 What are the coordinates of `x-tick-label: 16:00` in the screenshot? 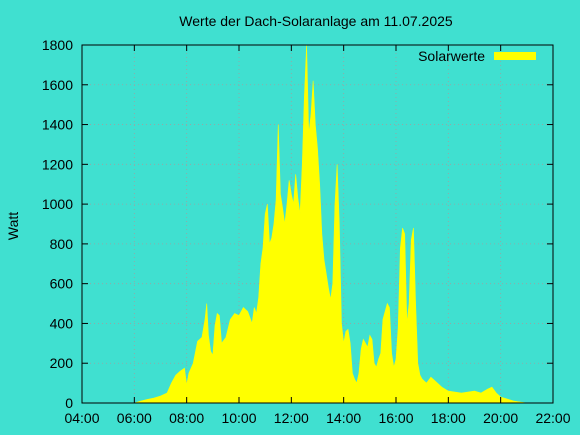 It's located at (395, 418).